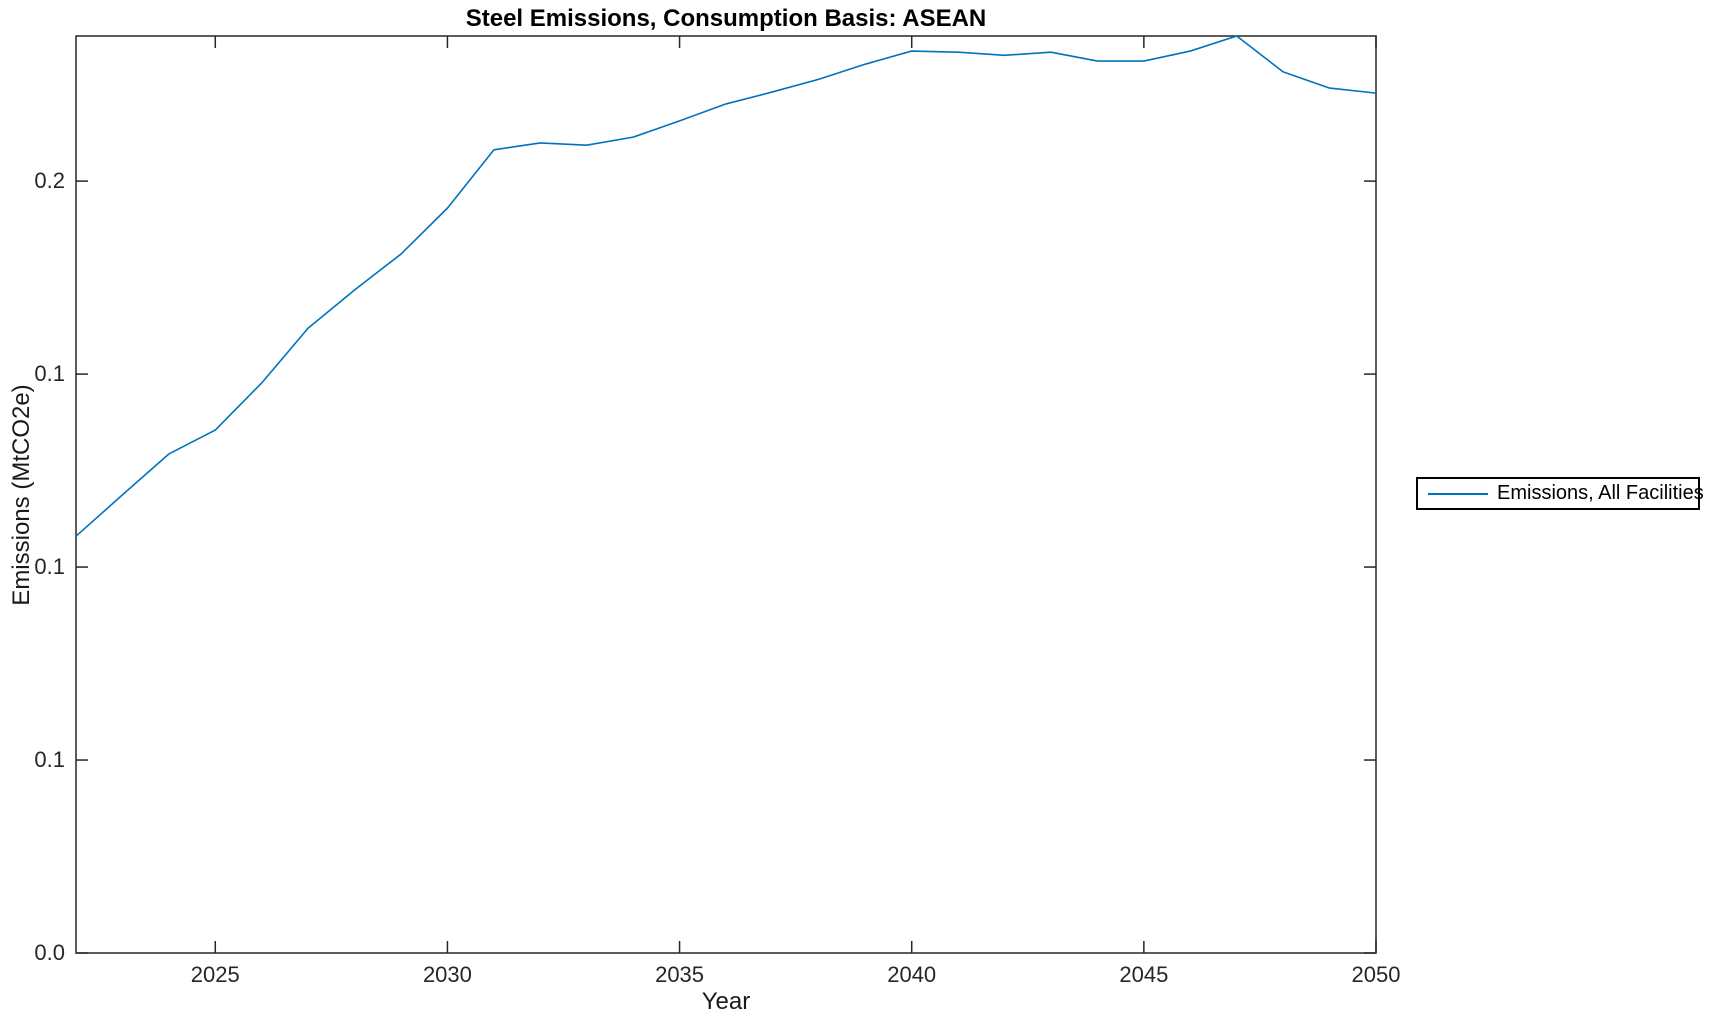 The height and width of the screenshot is (1021, 1709). What do you see at coordinates (215, 974) in the screenshot?
I see `x-tick-label: 2025` at bounding box center [215, 974].